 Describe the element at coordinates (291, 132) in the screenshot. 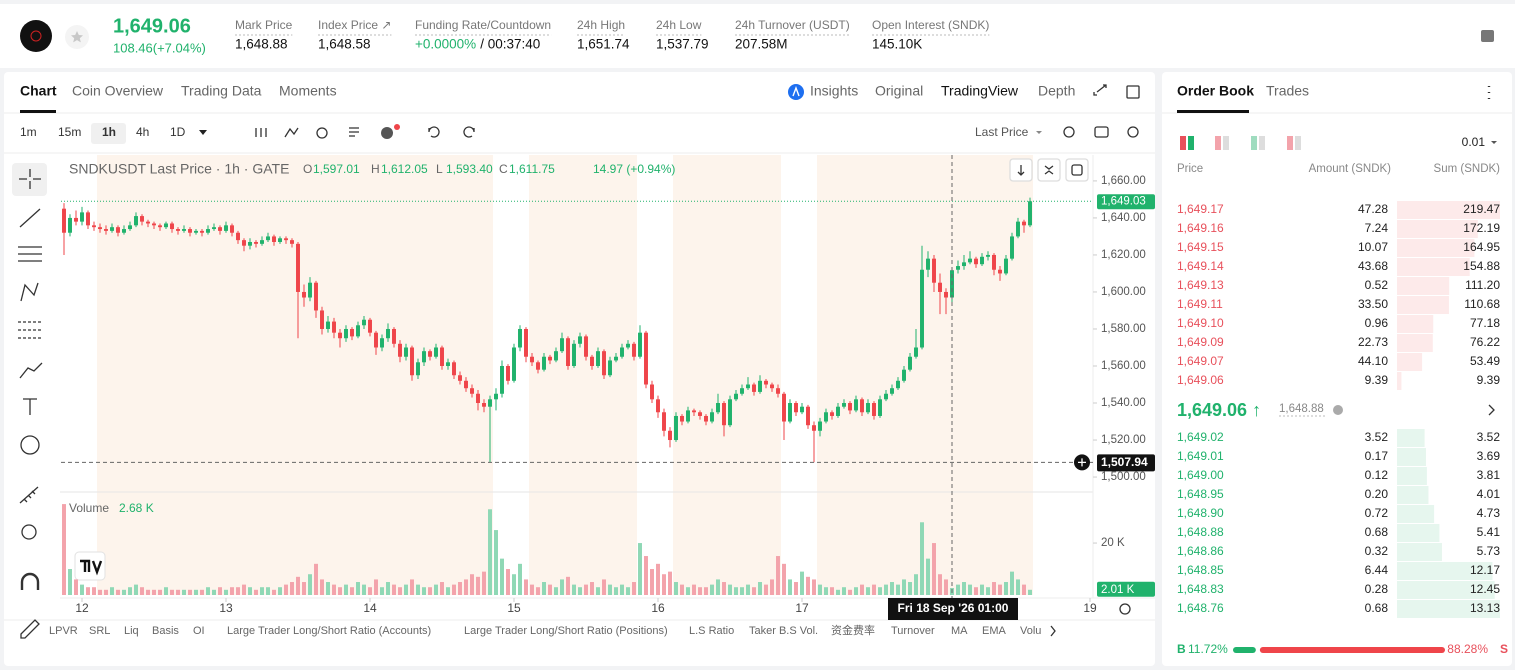

I see `indicator-icon` at that location.